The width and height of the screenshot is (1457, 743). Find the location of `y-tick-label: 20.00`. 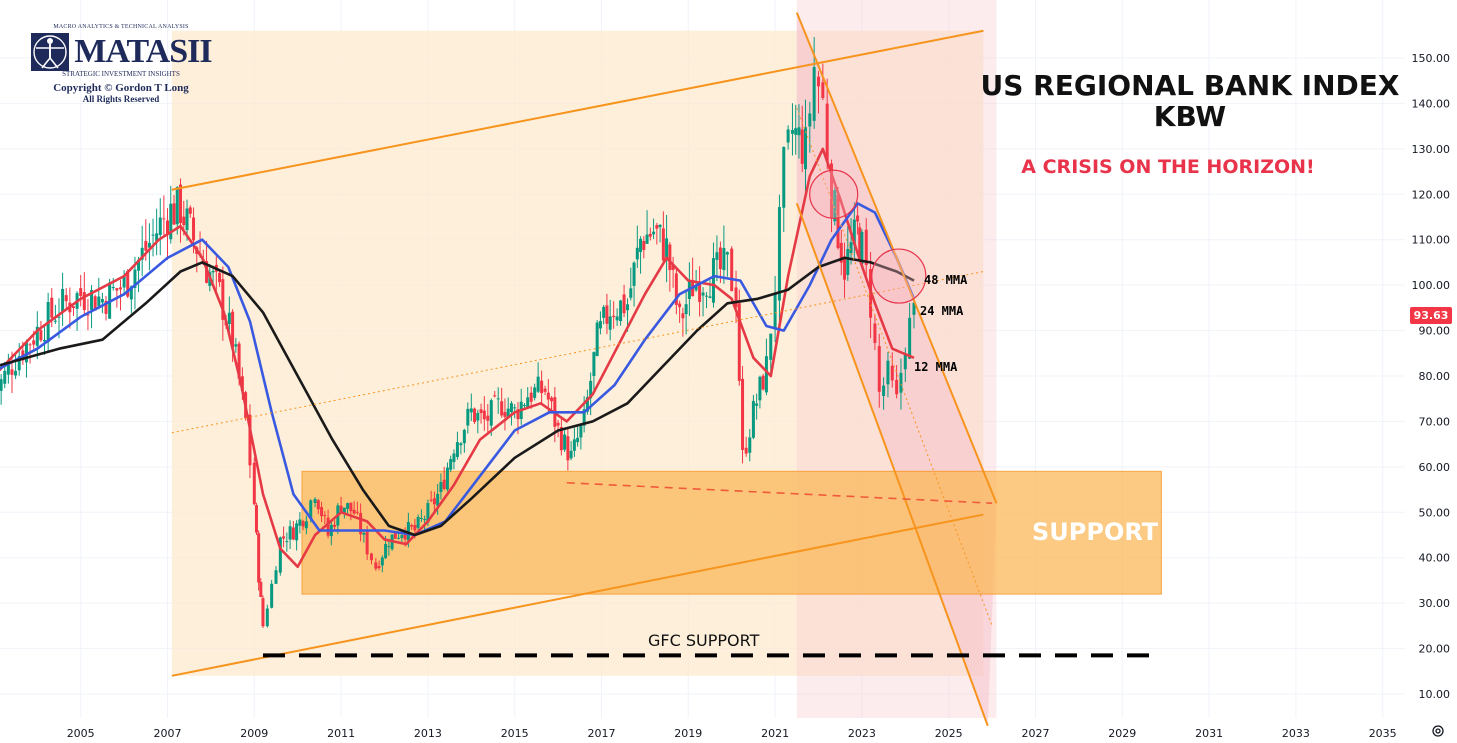

y-tick-label: 20.00 is located at coordinates (1435, 649).